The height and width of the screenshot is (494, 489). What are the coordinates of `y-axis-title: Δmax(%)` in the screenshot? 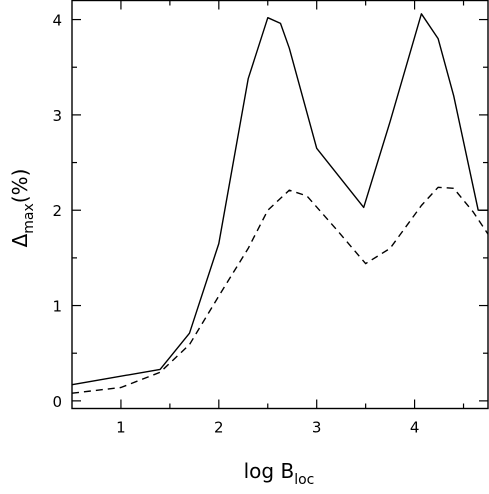 It's located at (22, 208).